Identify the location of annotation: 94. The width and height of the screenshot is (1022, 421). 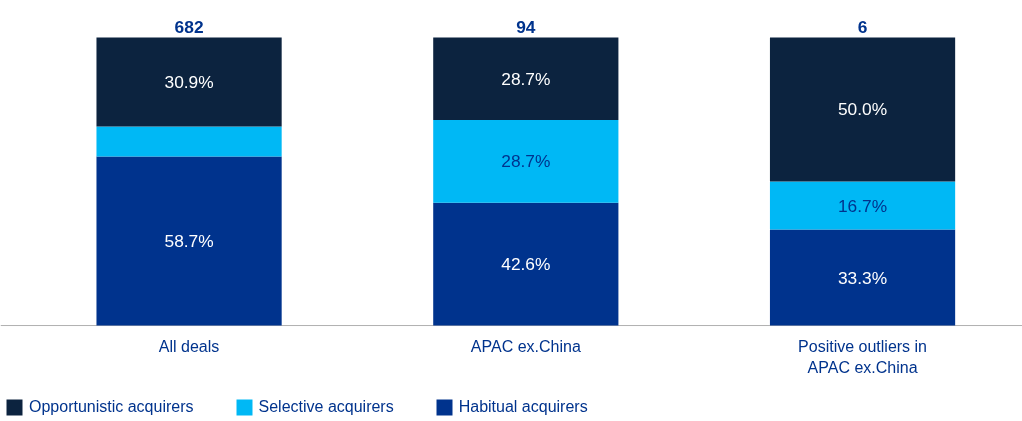
(526, 27).